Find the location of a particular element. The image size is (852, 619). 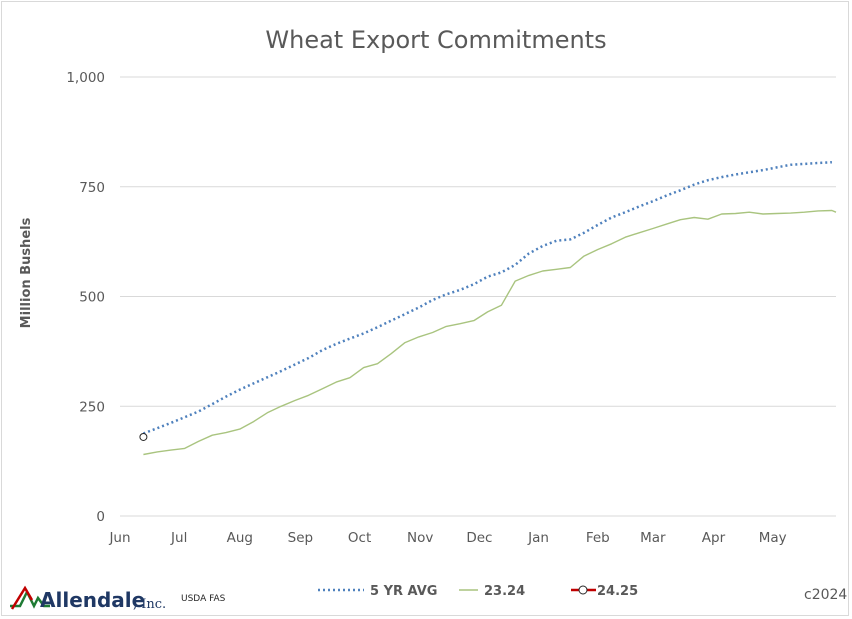

x-tick-label-nov: Nov is located at coordinates (420, 538).